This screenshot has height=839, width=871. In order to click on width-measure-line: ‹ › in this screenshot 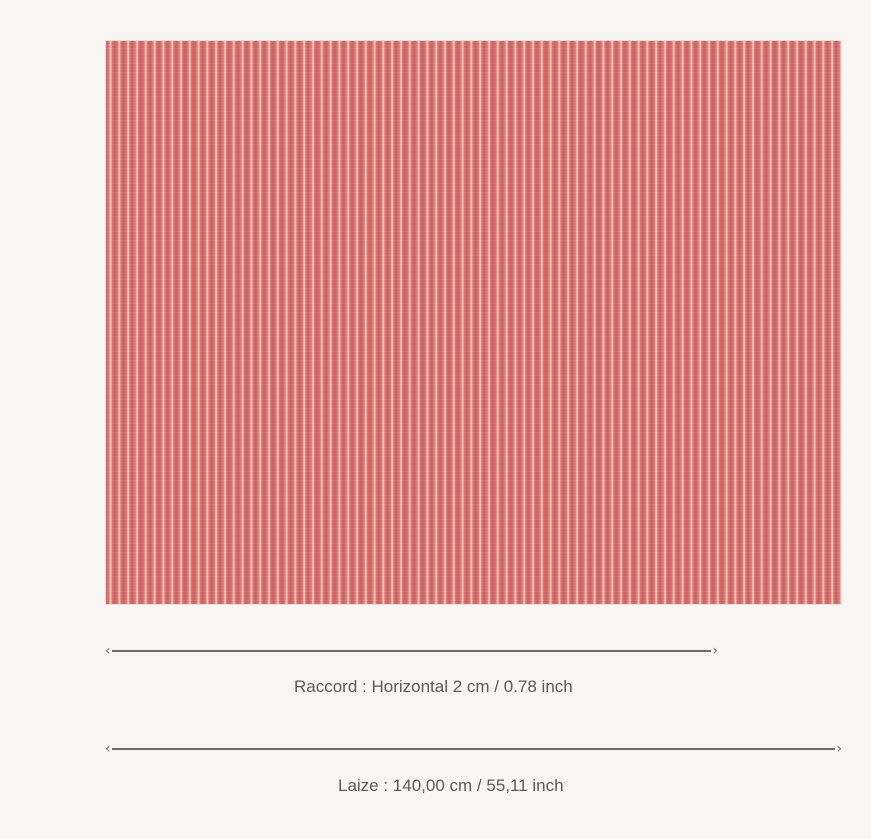, I will do `click(473, 749)`.